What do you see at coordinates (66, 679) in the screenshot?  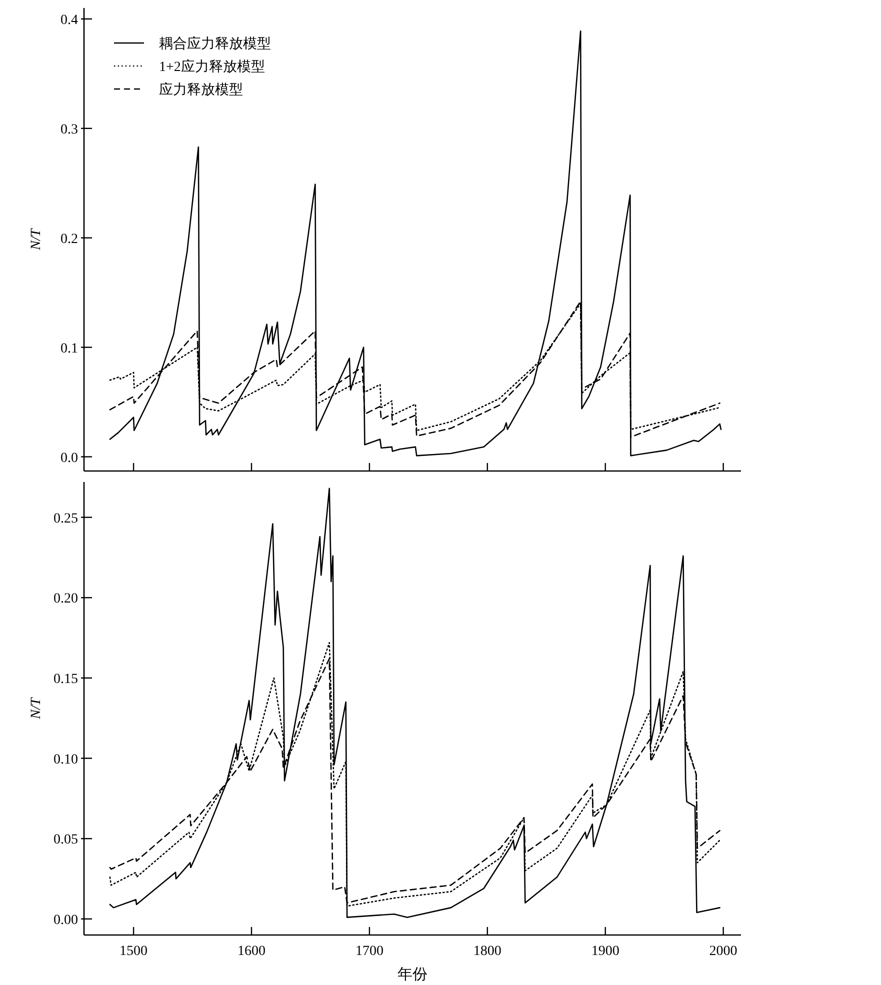 I see `y-tick-label: 0.15` at bounding box center [66, 679].